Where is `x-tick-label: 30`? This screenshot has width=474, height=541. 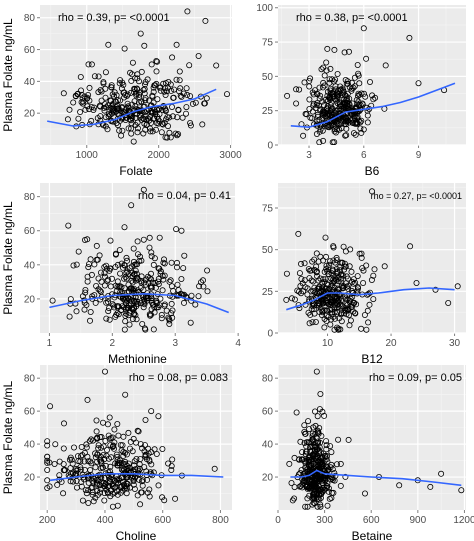 x-tick-label: 30 is located at coordinates (455, 343).